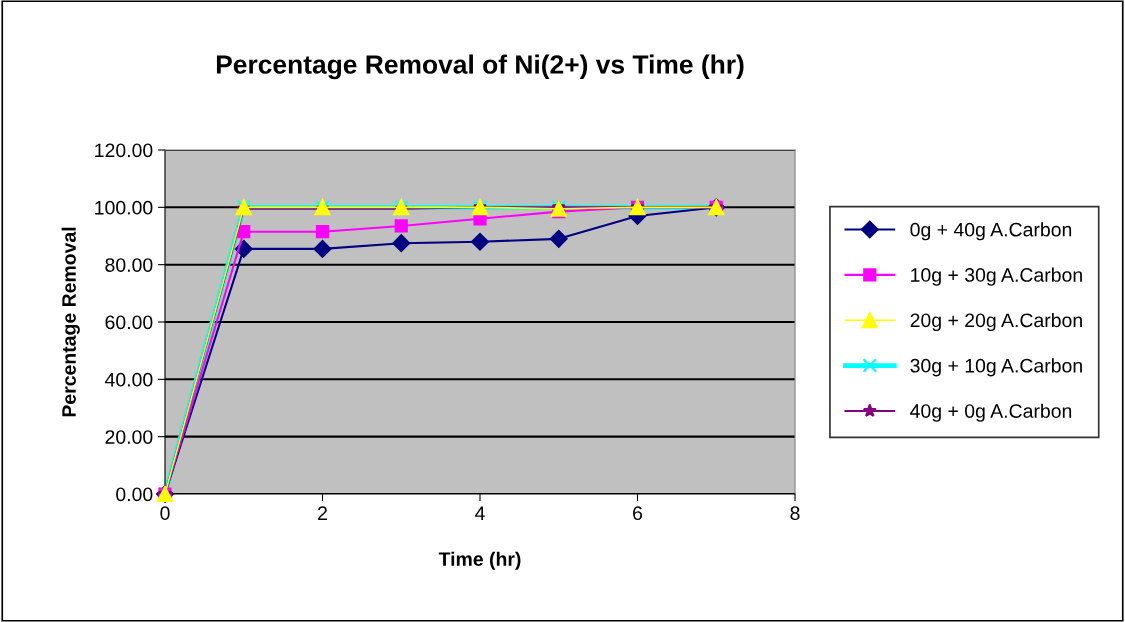 Image resolution: width=1125 pixels, height=622 pixels. Describe the element at coordinates (128, 379) in the screenshot. I see `y-tick-label: 40.00` at that location.